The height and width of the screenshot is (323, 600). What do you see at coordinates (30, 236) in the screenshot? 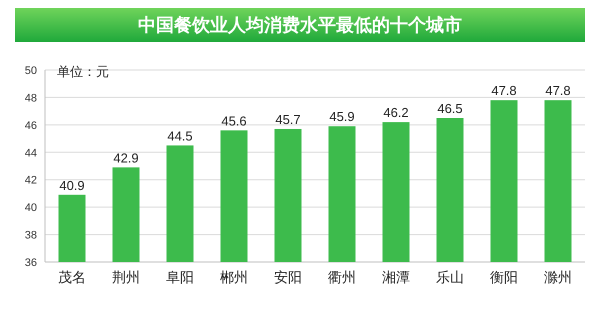
I see `y-tick-label: 38` at bounding box center [30, 236].